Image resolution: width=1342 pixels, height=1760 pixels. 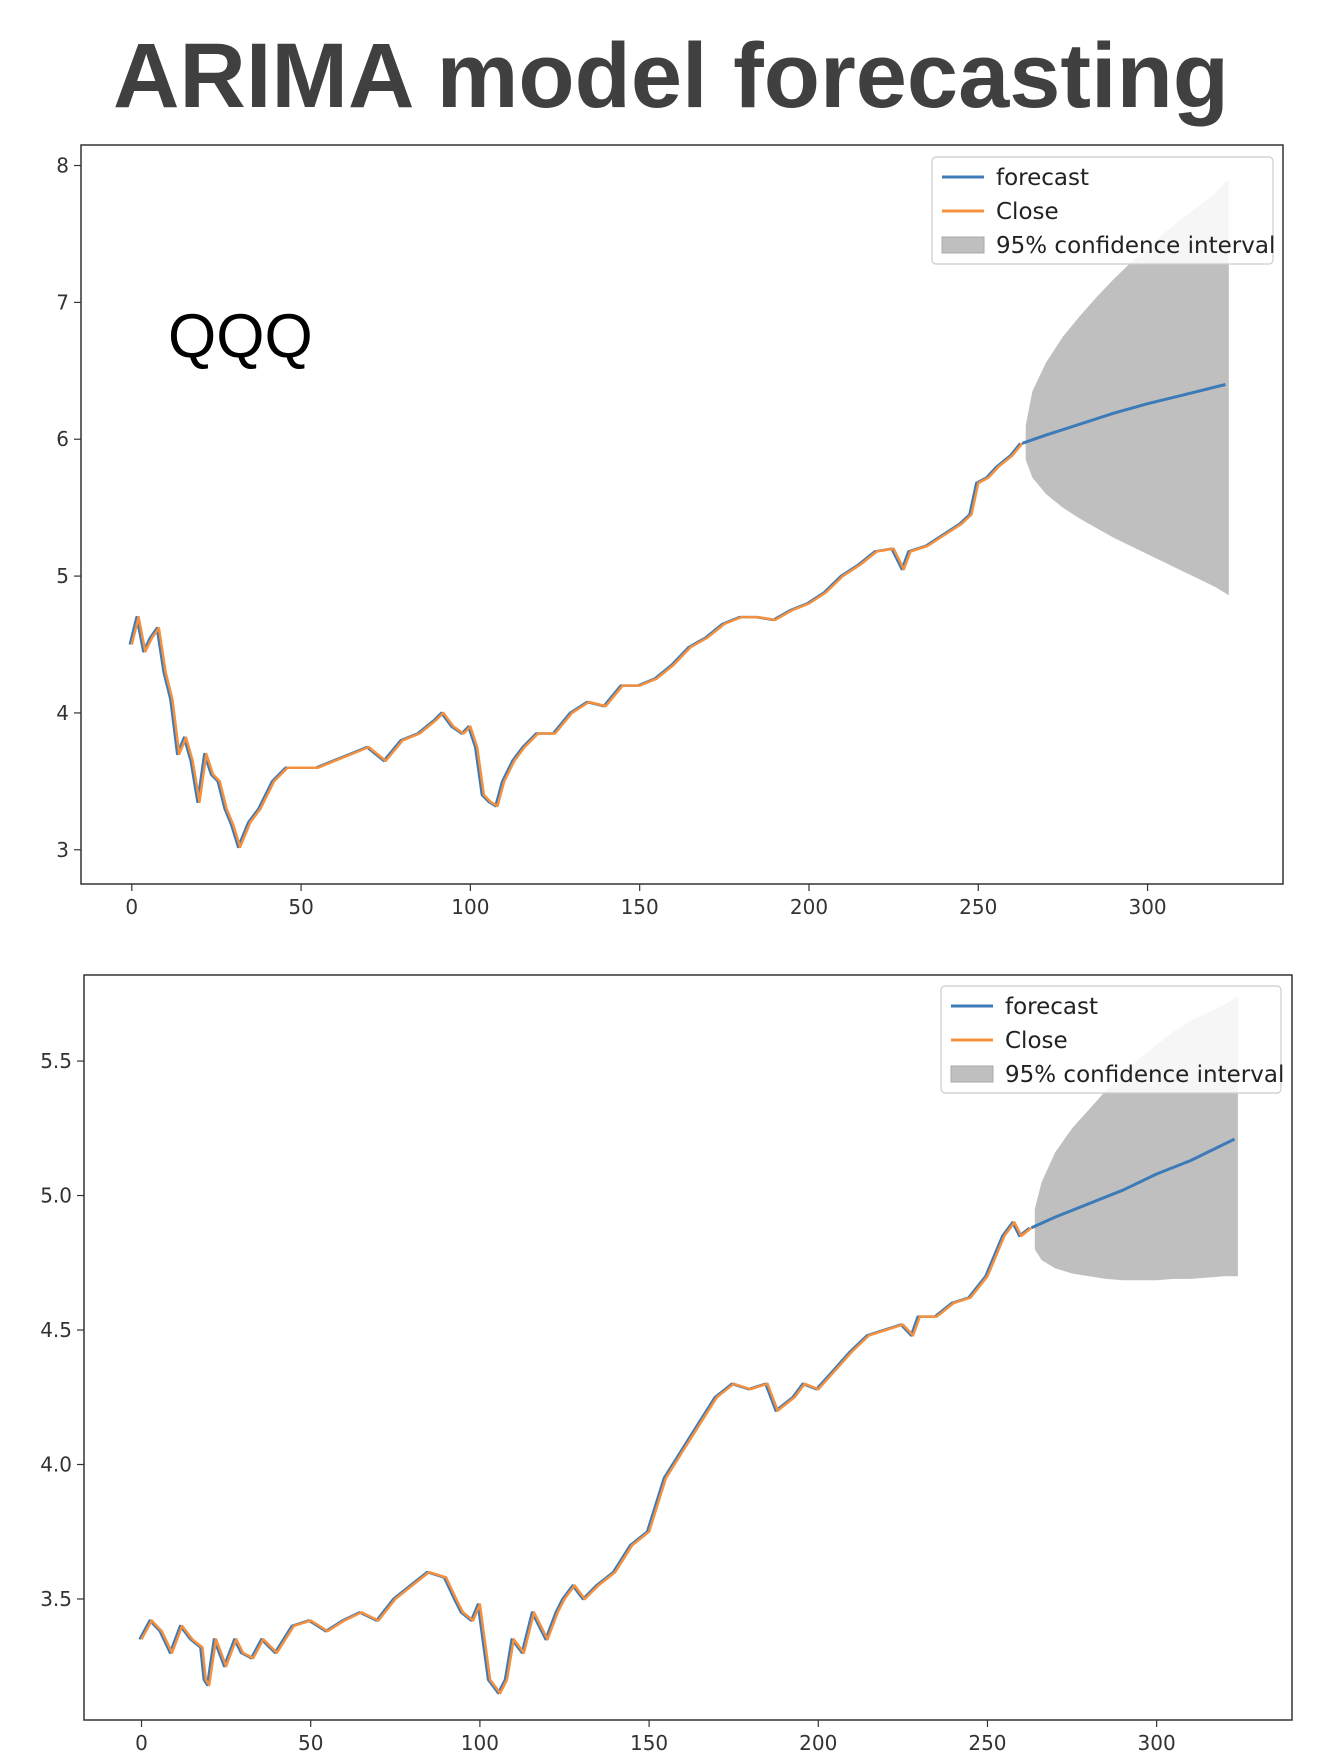 What do you see at coordinates (62, 302) in the screenshot?
I see `y-tick-label: 7` at bounding box center [62, 302].